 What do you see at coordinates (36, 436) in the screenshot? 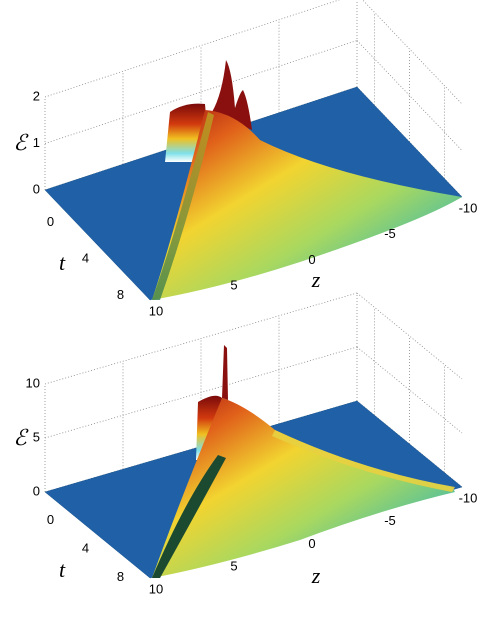
I see `z-tick-label: 5` at bounding box center [36, 436].